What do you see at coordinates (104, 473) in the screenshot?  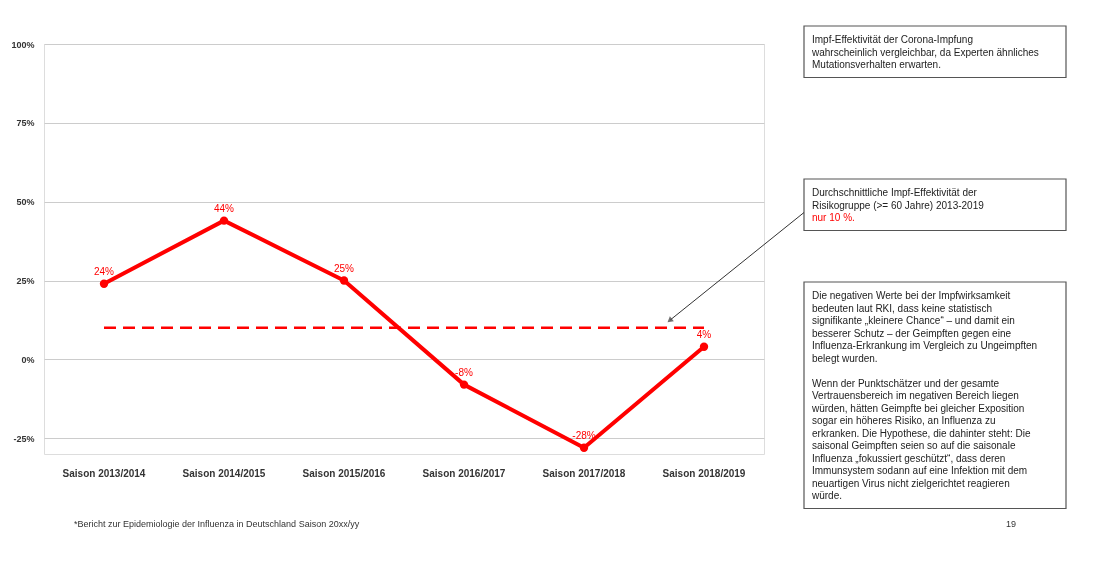 I see `x-tick-label: Saison 2013/2014` at bounding box center [104, 473].